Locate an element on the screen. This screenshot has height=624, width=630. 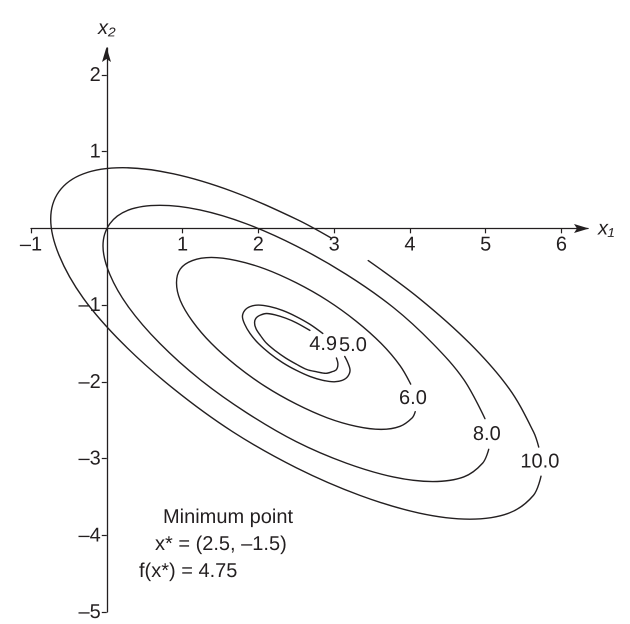
series-label: 5.0 is located at coordinates (353, 345).